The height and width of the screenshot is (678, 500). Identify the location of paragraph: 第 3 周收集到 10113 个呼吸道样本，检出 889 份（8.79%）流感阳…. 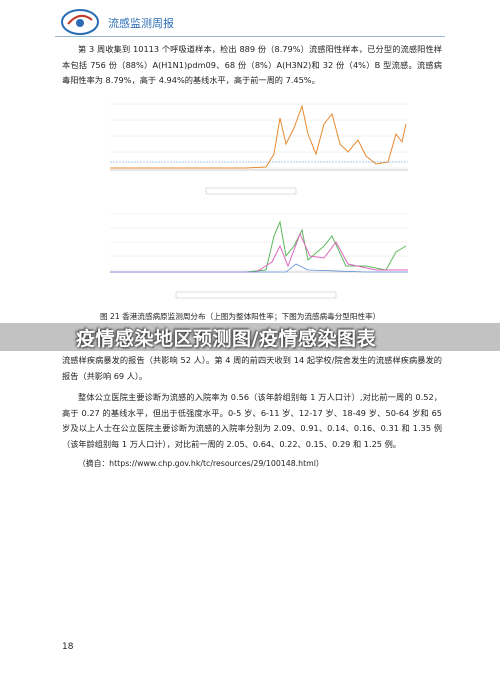
(252, 64).